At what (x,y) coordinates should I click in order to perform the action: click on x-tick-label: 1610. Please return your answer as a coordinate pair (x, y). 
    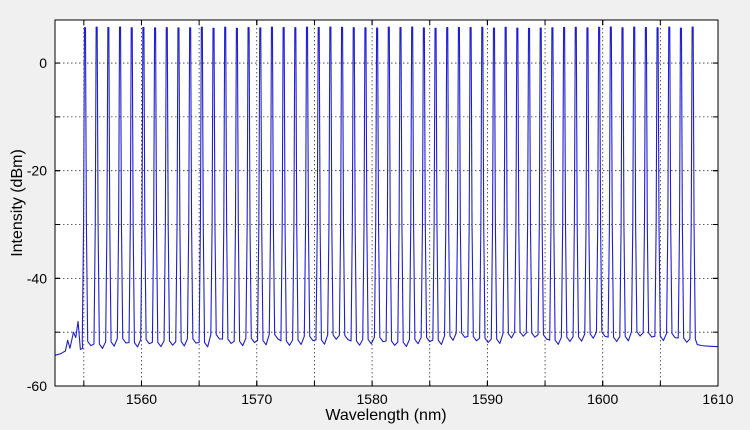
    Looking at the image, I should click on (717, 399).